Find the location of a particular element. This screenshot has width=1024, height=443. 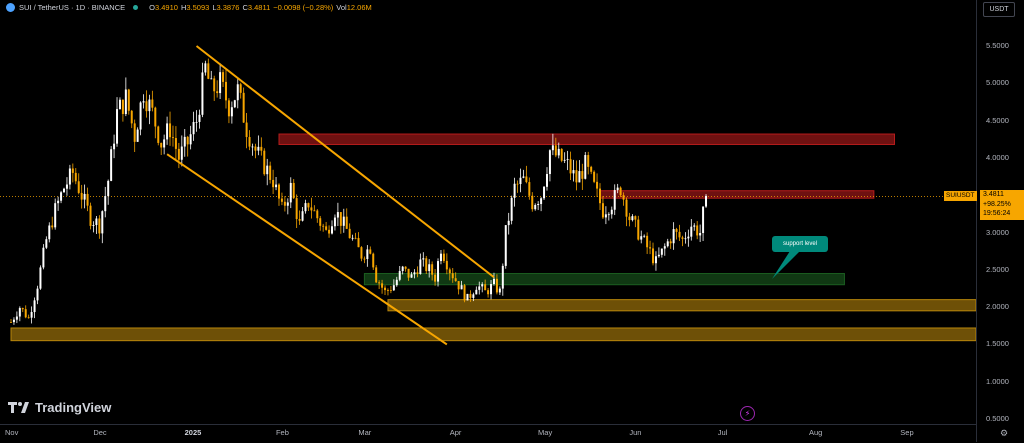

open-label: O is located at coordinates (152, 7).